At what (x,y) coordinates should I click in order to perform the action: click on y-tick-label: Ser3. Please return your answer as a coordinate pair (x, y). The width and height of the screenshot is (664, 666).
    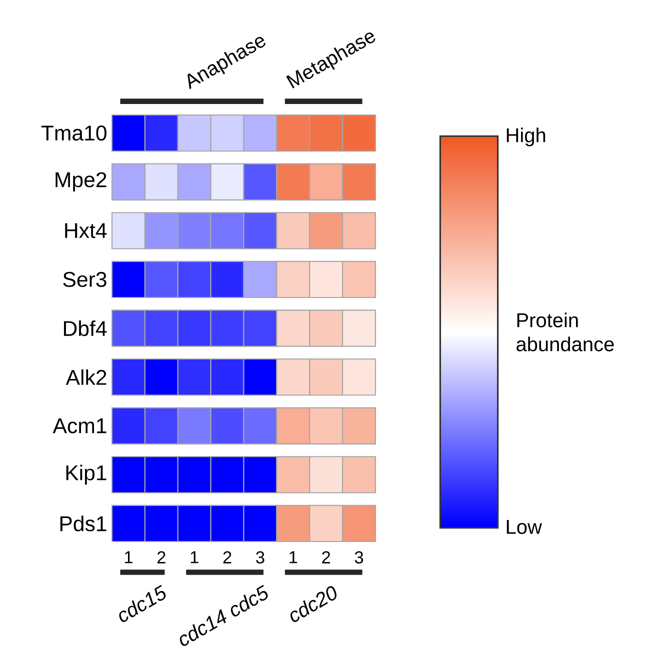
    Looking at the image, I should click on (84, 280).